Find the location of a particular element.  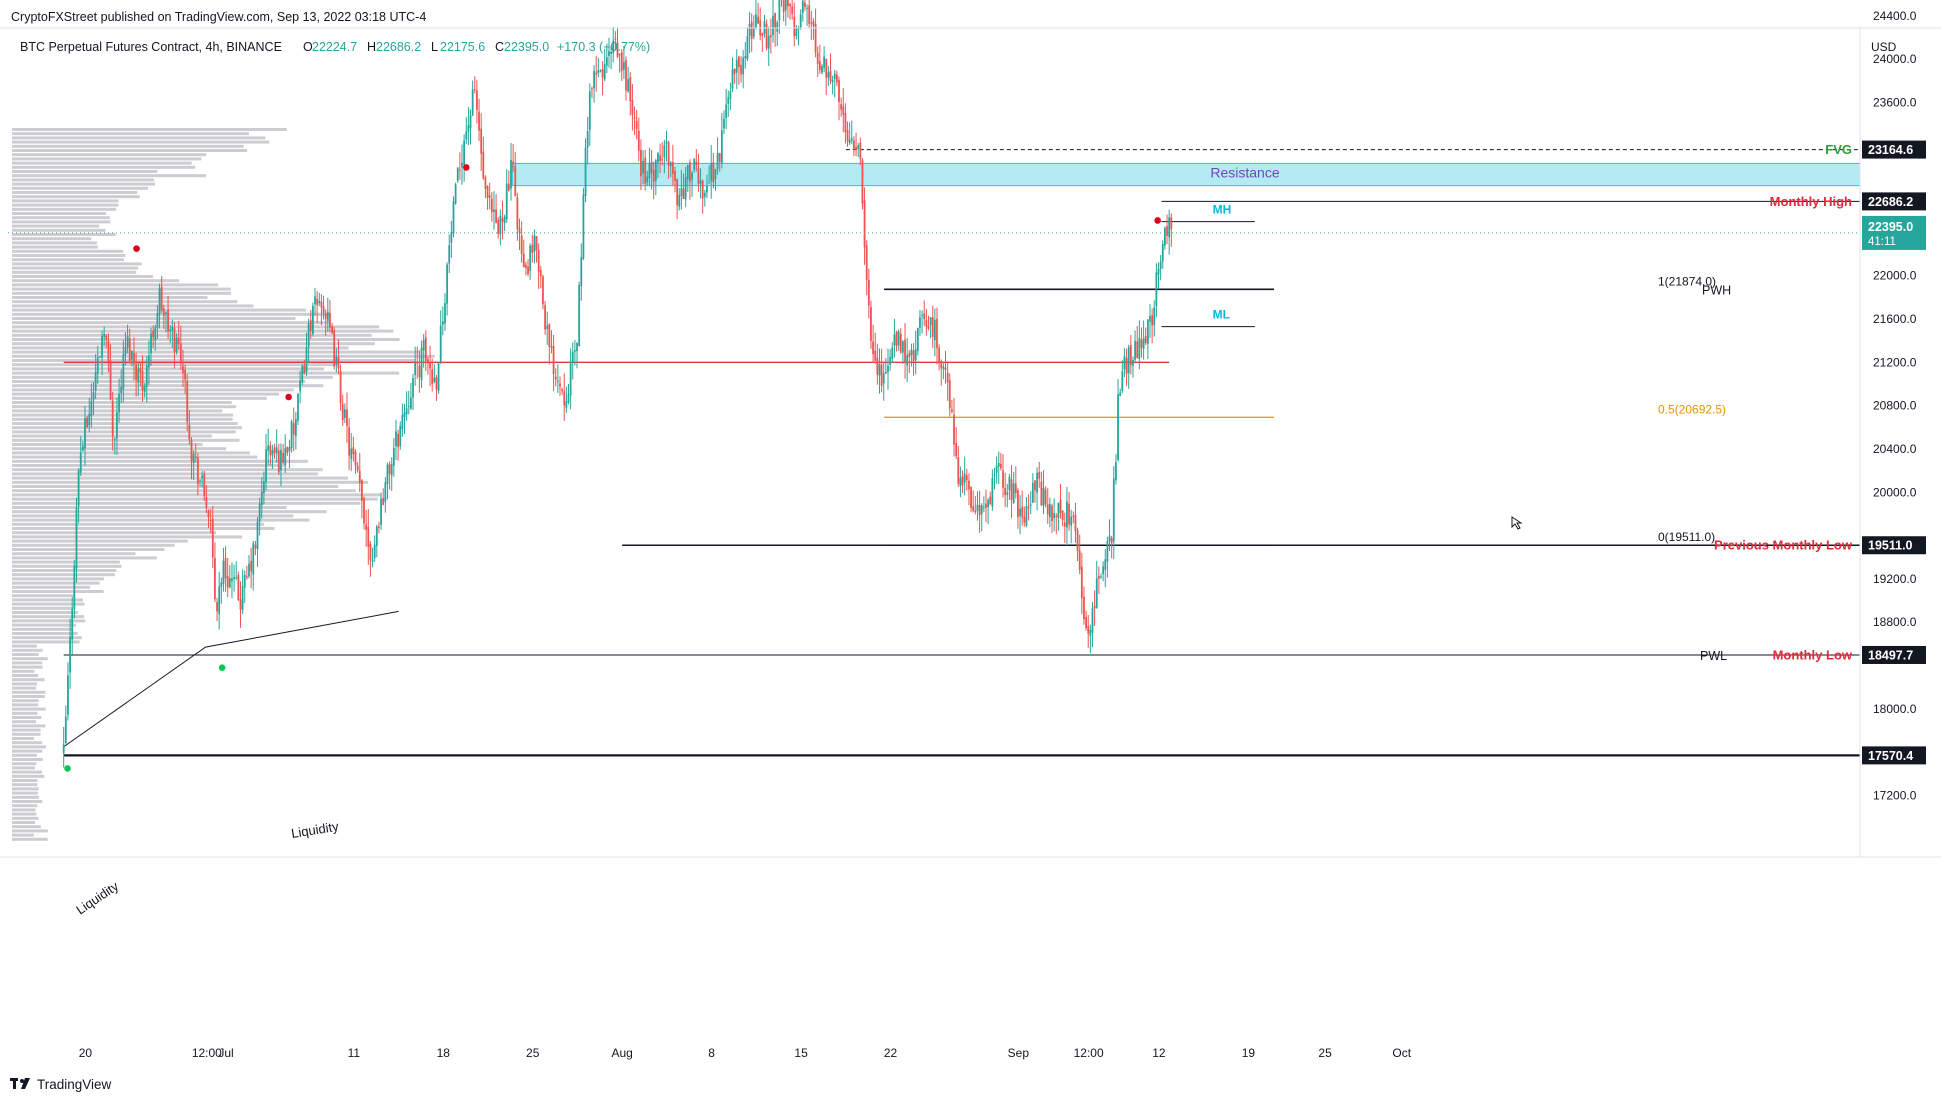

ml-label: ML is located at coordinates (1221, 315).